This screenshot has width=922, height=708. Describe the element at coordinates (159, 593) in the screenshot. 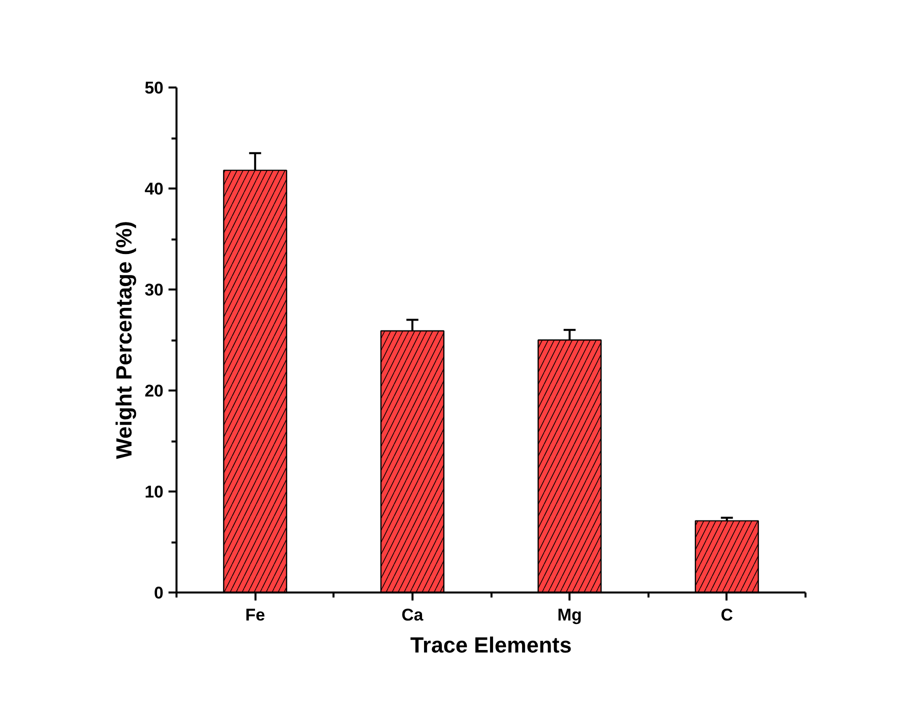

I see `y-tick-label: 0` at that location.